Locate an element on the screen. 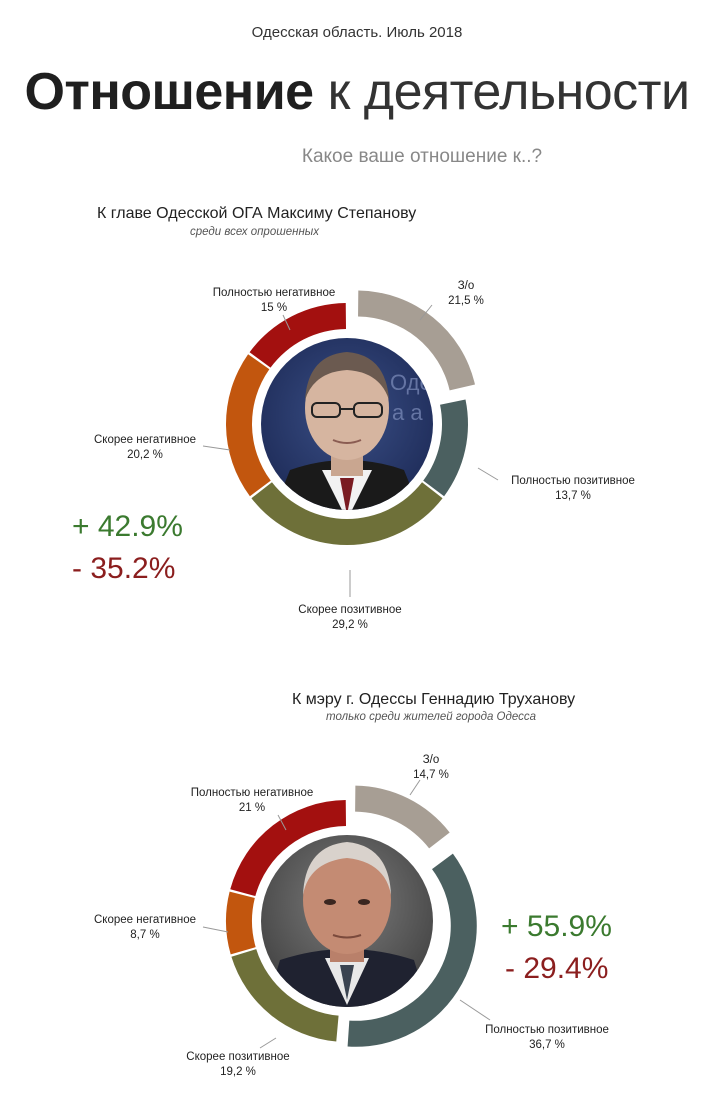 This screenshot has width=714, height=1109. chart-1-subtitle: среди всех опрошенных is located at coordinates (255, 232).